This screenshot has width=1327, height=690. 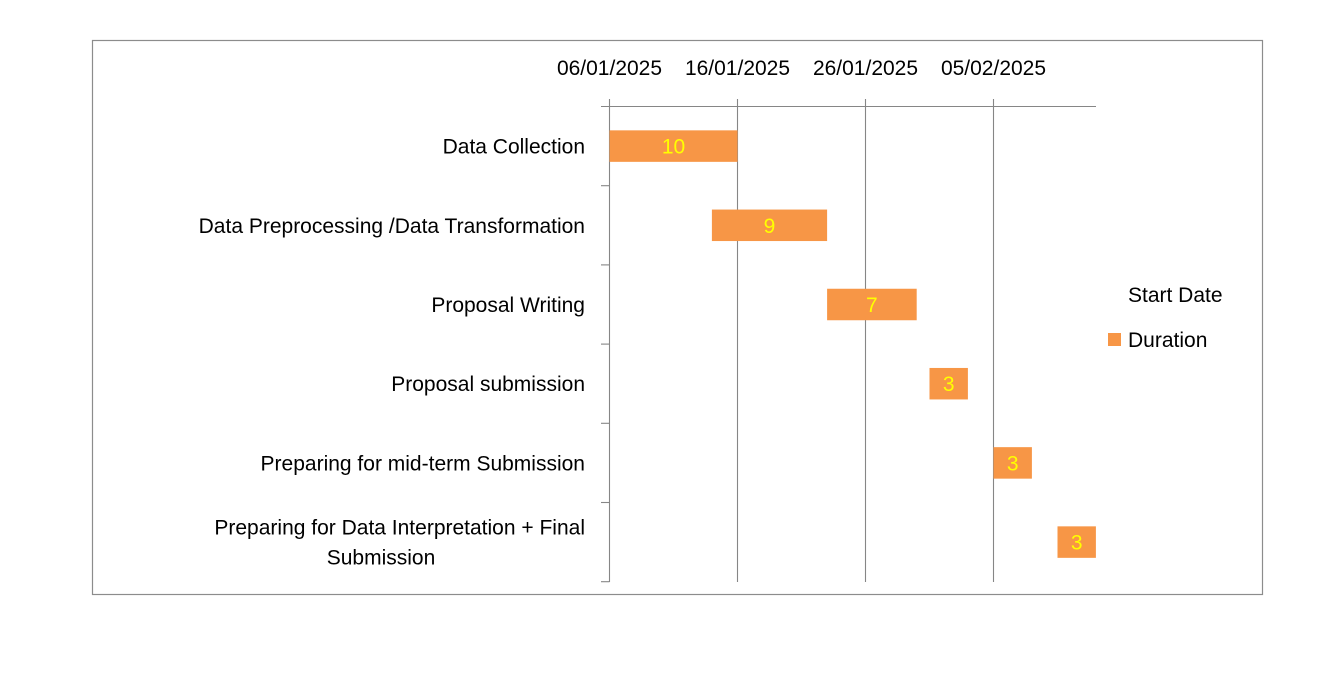 What do you see at coordinates (737, 68) in the screenshot?
I see `x-tick-label: 16/01/2025` at bounding box center [737, 68].